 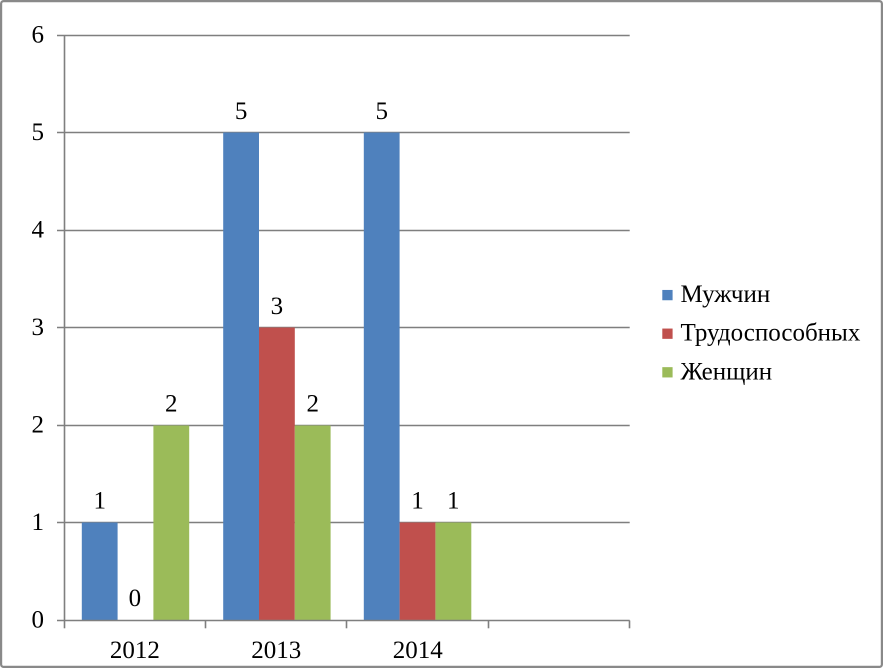 I want to click on svg-text: Трудоспособных, so click(x=771, y=333).